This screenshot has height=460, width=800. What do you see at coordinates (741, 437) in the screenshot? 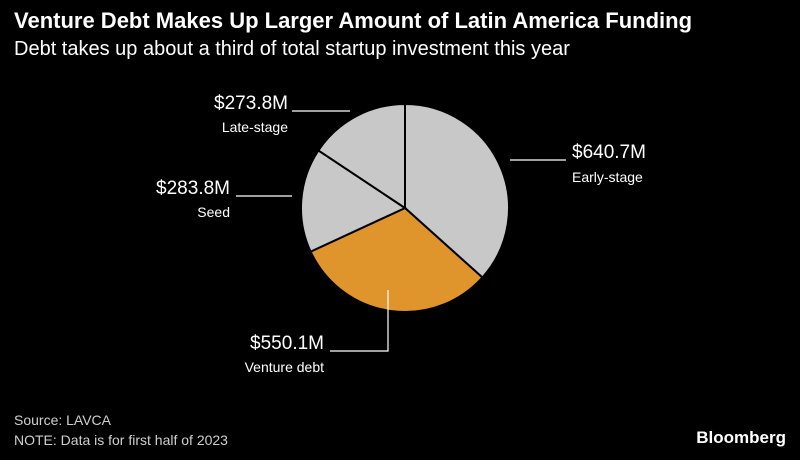
I see `bloomberg-logo: Bloomberg` at bounding box center [741, 437].